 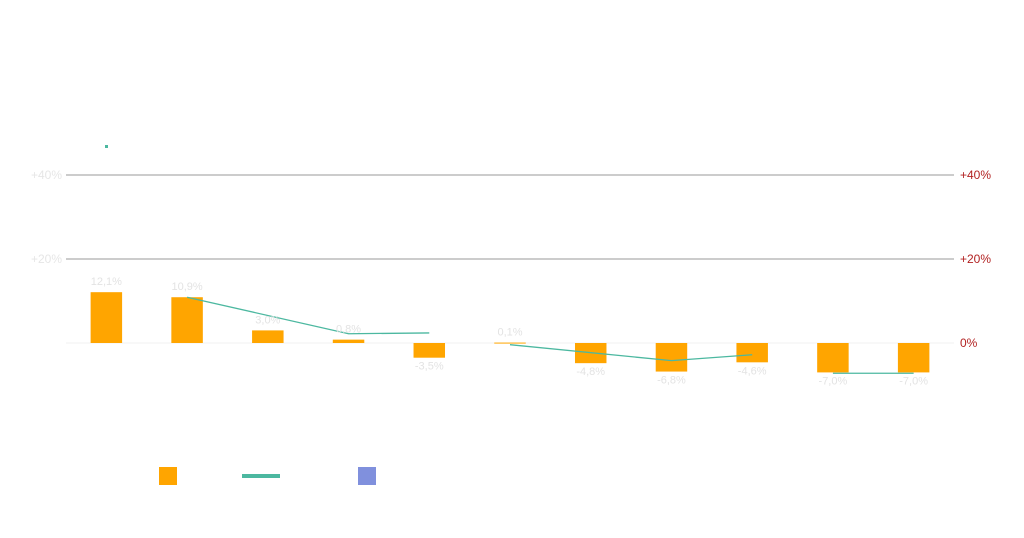 What do you see at coordinates (975, 175) in the screenshot?
I see `right-tick-label-0: +40%` at bounding box center [975, 175].